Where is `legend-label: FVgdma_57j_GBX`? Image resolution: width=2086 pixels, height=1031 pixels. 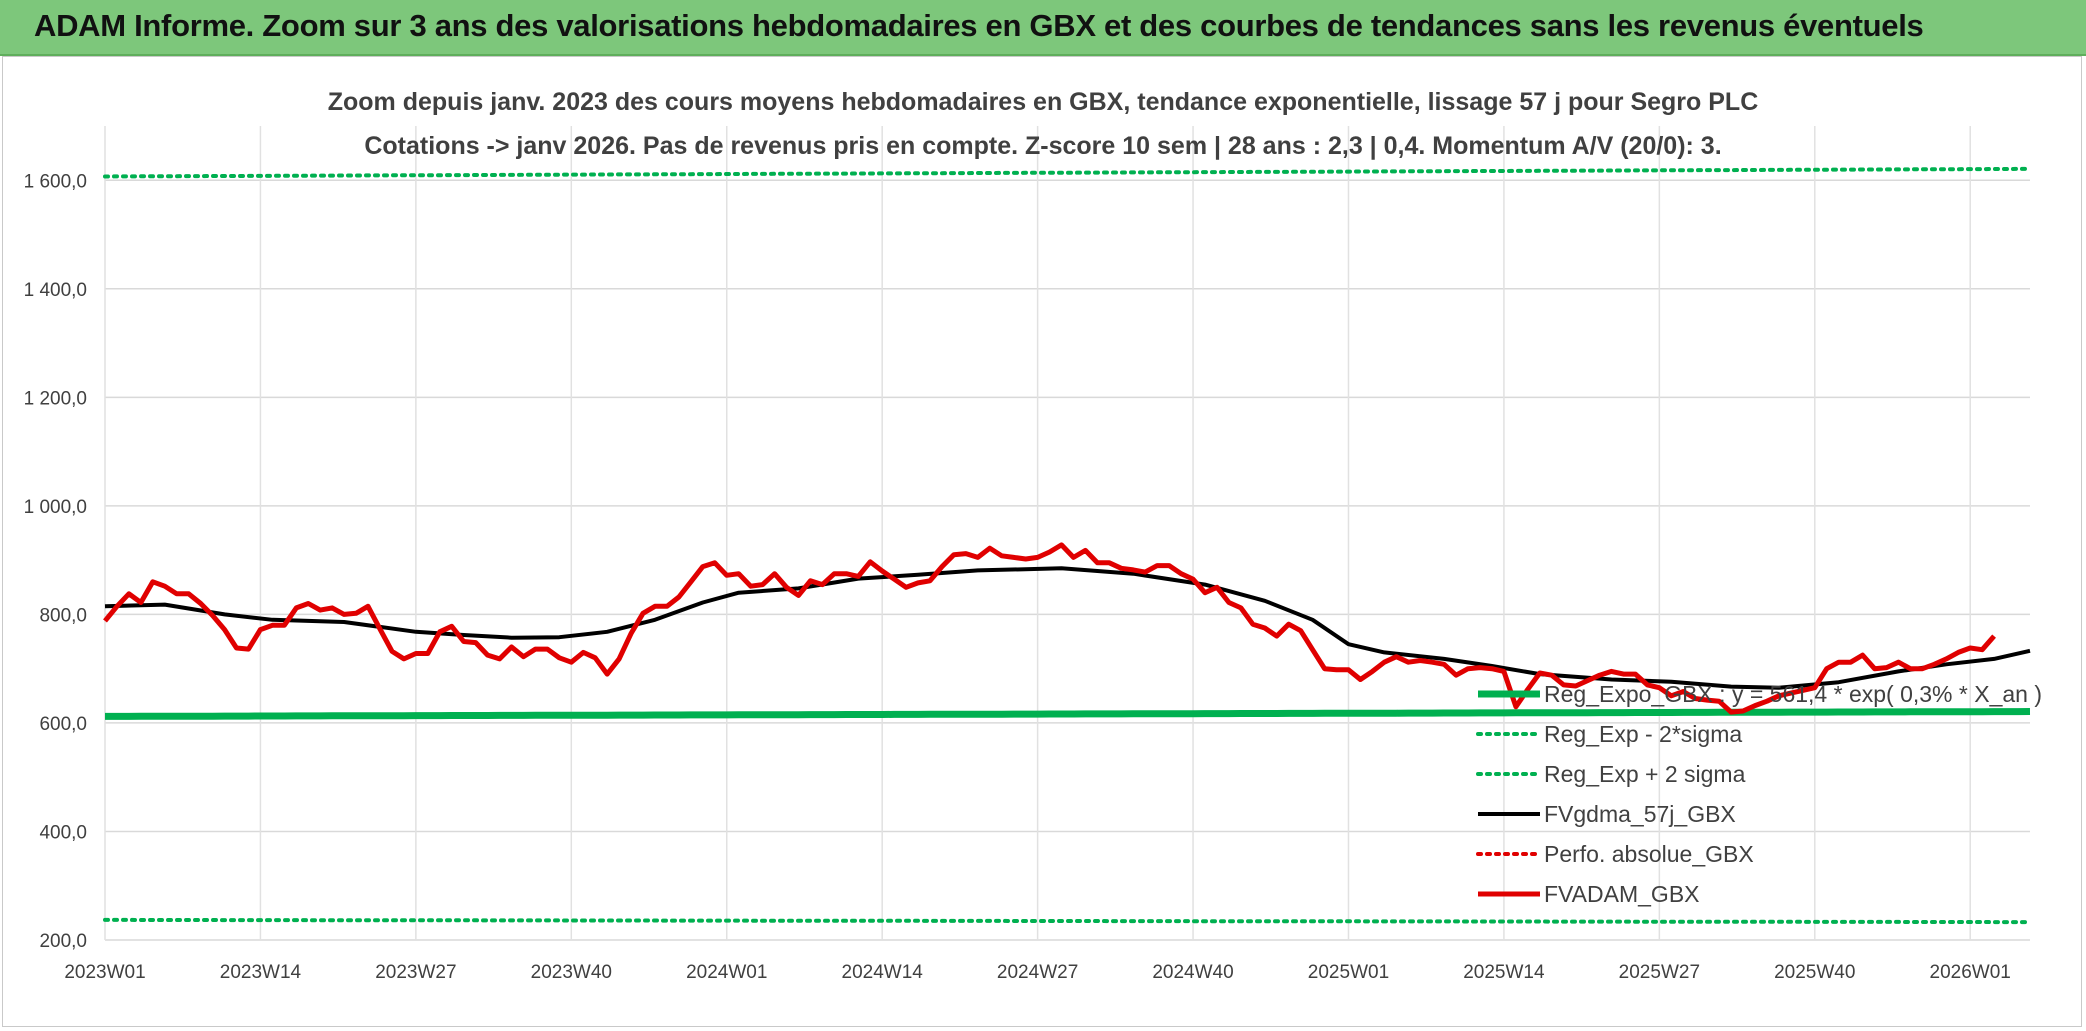
legend-label: FVgdma_57j_GBX is located at coordinates (1640, 814).